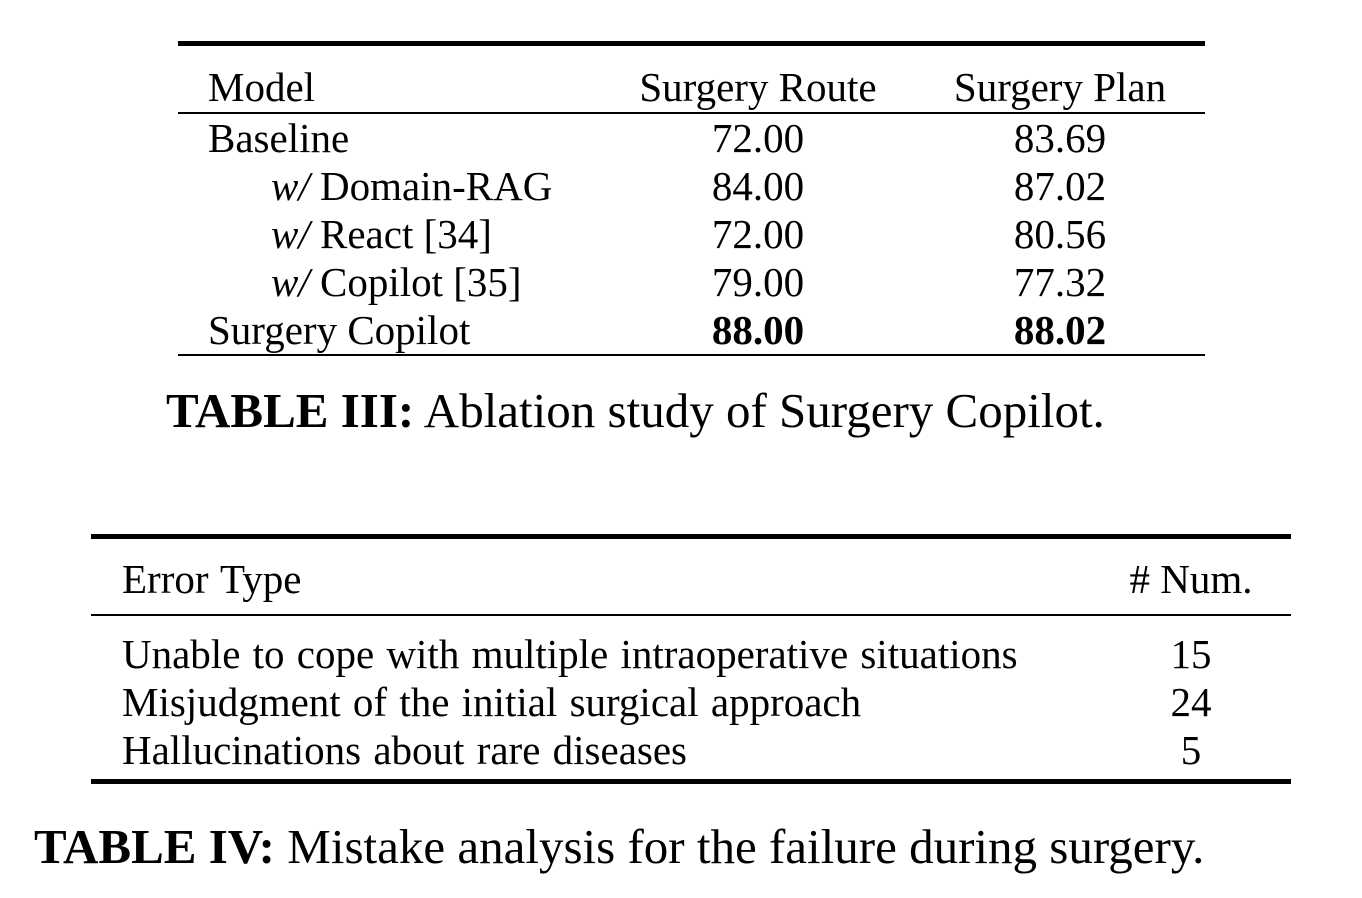  What do you see at coordinates (1191, 702) in the screenshot?
I see `row-num-value: 24` at bounding box center [1191, 702].